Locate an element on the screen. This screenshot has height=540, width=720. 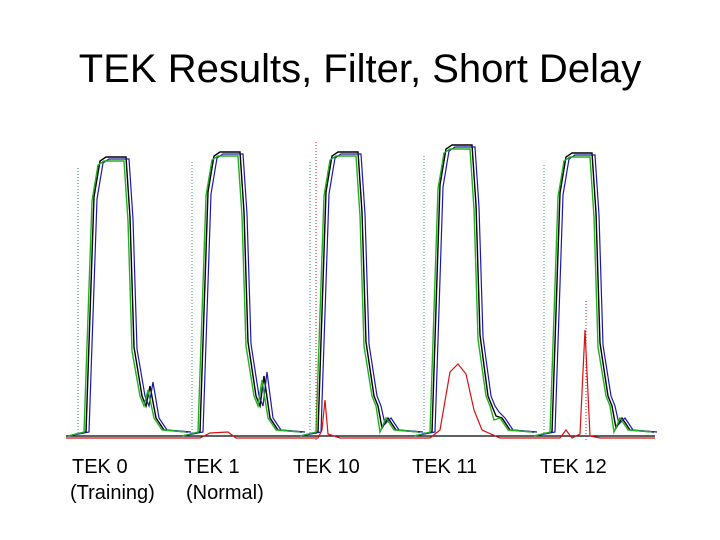
group-label-tek12: TEK 12 is located at coordinates (573, 467).